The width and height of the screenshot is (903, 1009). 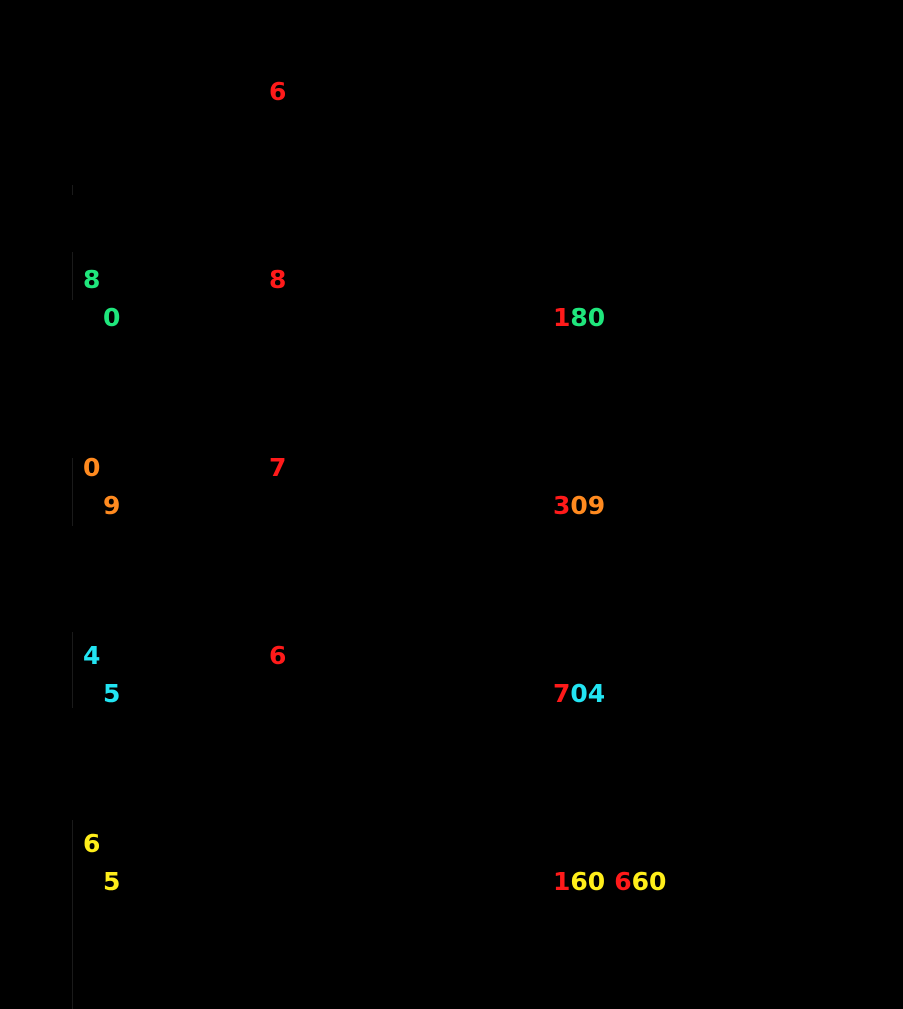 I want to click on number-group: 160, so click(x=579, y=882).